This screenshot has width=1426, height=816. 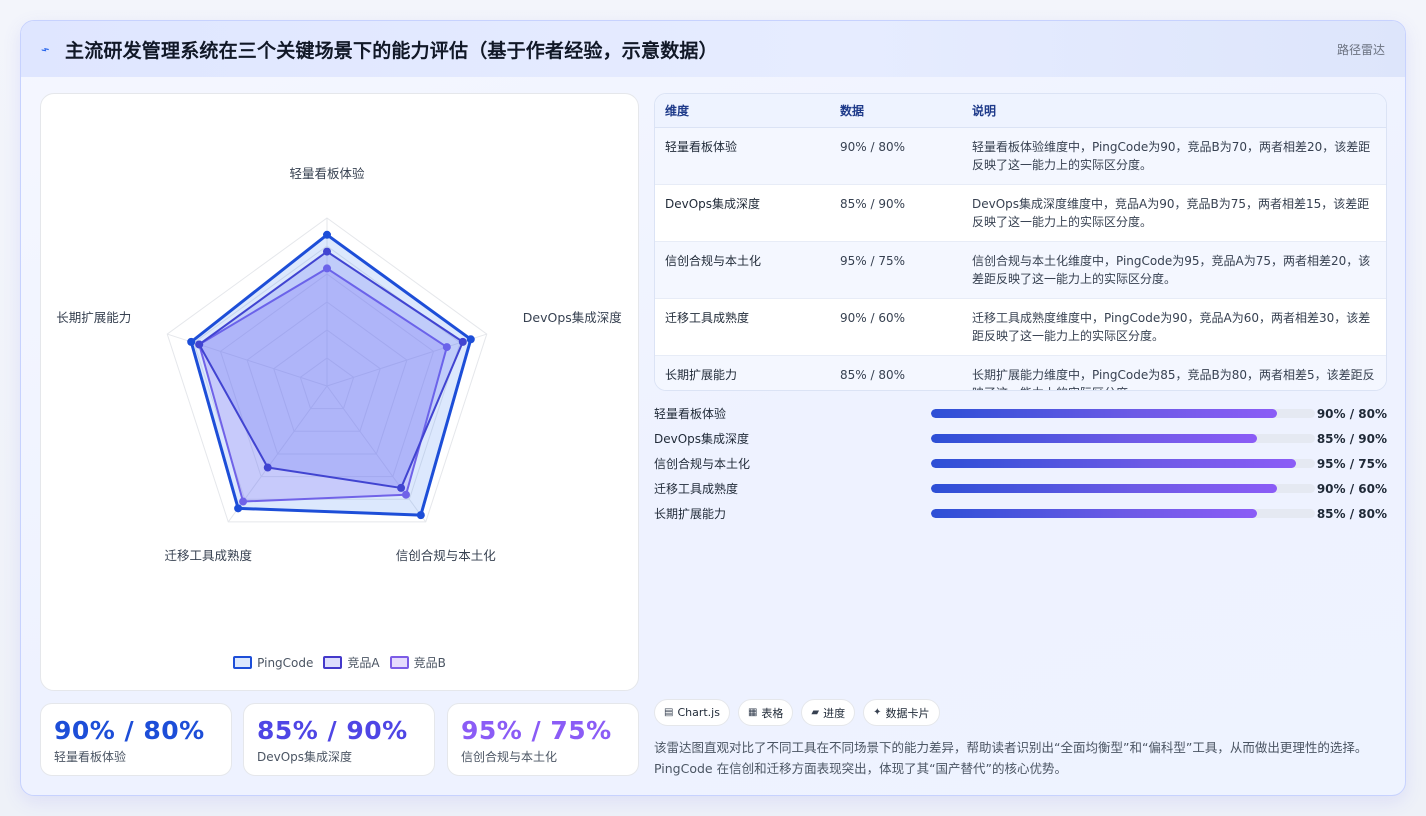 I want to click on progress-row: 迁移工具成熟度 90% / 60%, so click(x=1020, y=488).